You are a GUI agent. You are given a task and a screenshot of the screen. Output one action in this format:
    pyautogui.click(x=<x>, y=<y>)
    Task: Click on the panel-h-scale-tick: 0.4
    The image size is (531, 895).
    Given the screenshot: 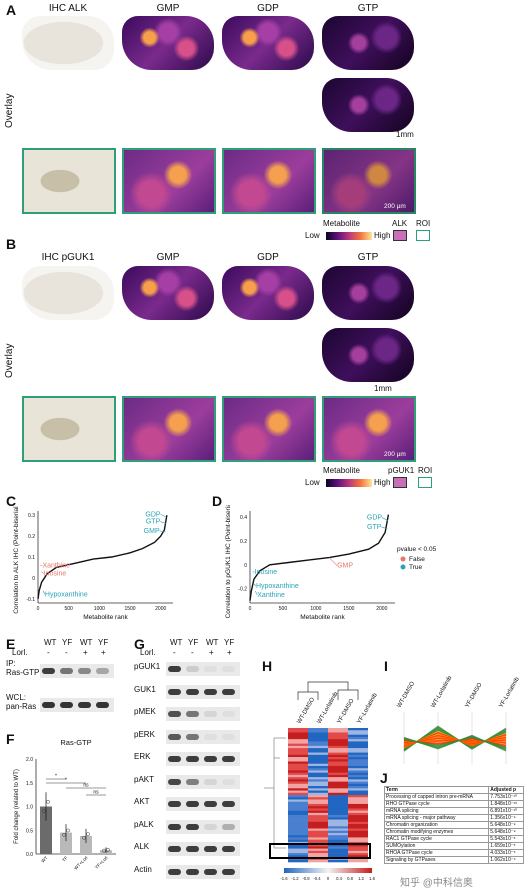 What is the action you would take?
    pyautogui.click(x=339, y=878)
    